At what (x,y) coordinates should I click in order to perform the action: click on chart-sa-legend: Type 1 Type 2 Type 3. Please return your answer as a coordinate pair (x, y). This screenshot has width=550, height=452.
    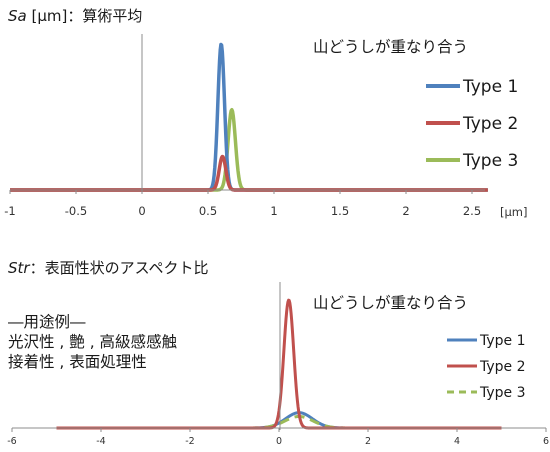
    Looking at the image, I should click on (472, 124).